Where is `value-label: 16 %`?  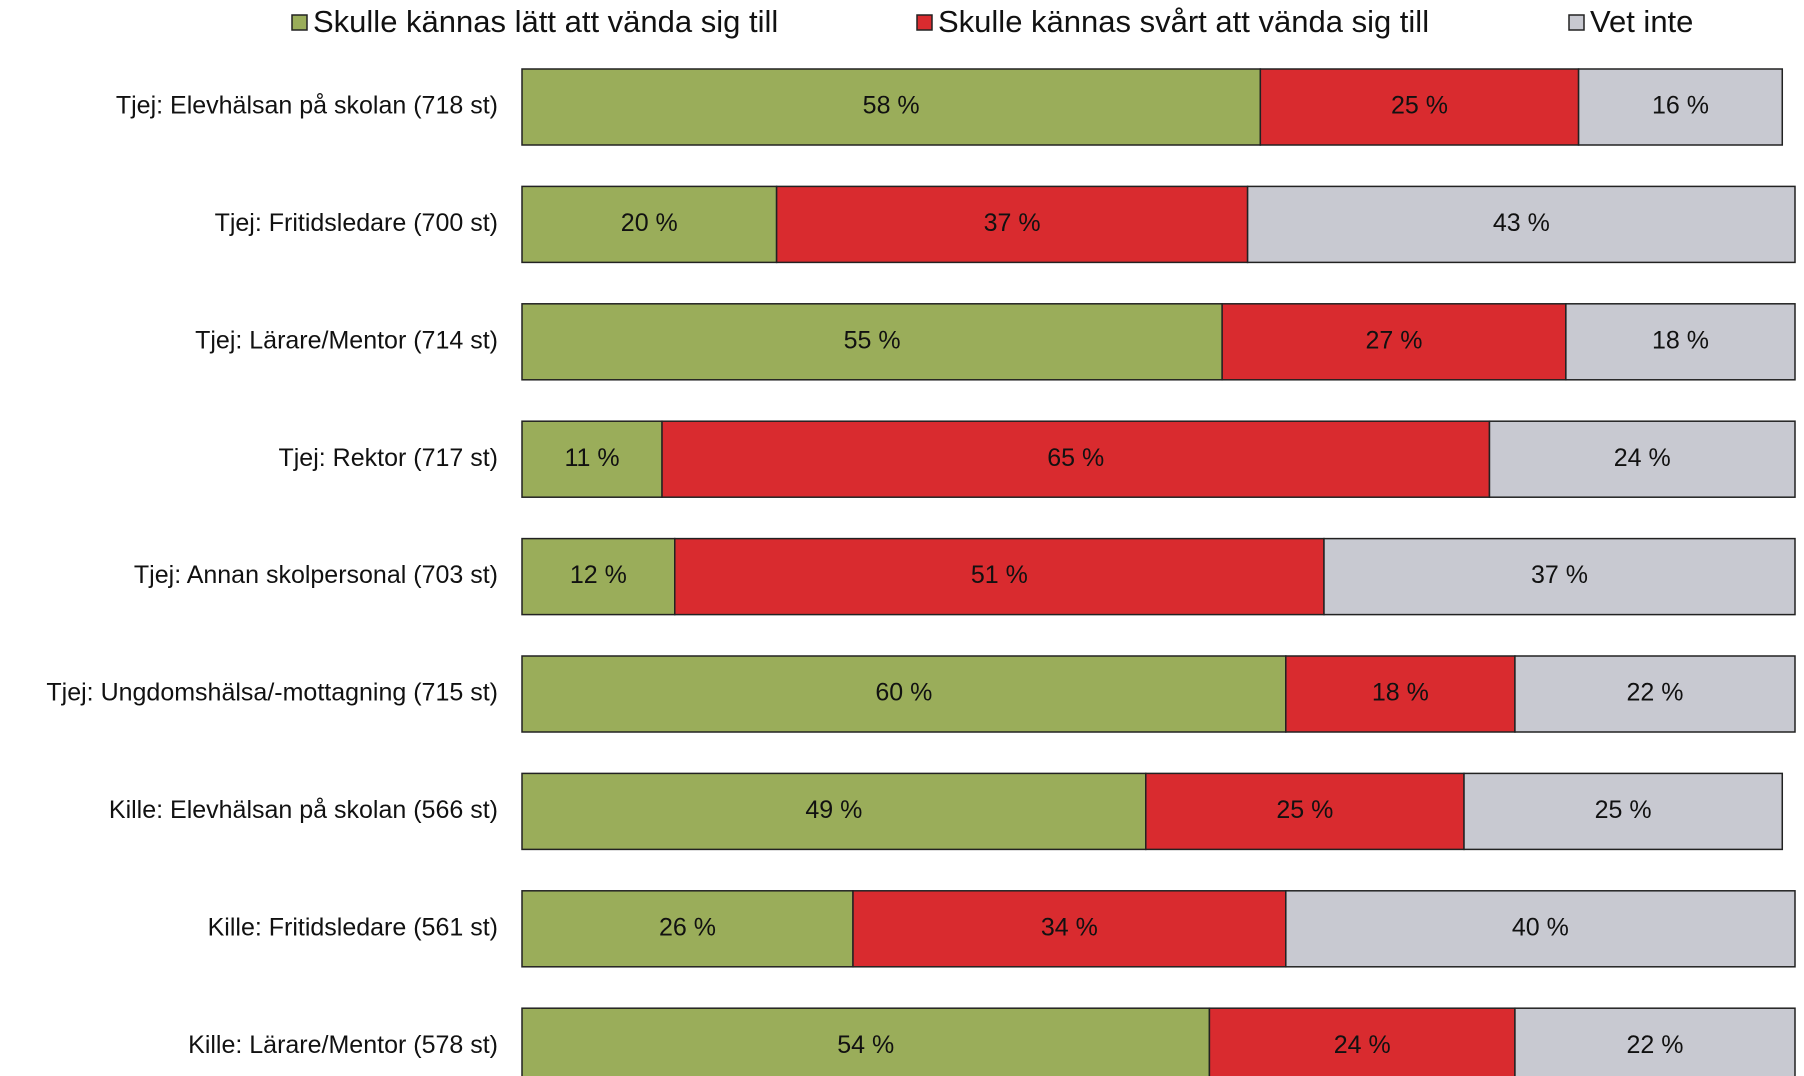
value-label: 16 % is located at coordinates (1680, 106).